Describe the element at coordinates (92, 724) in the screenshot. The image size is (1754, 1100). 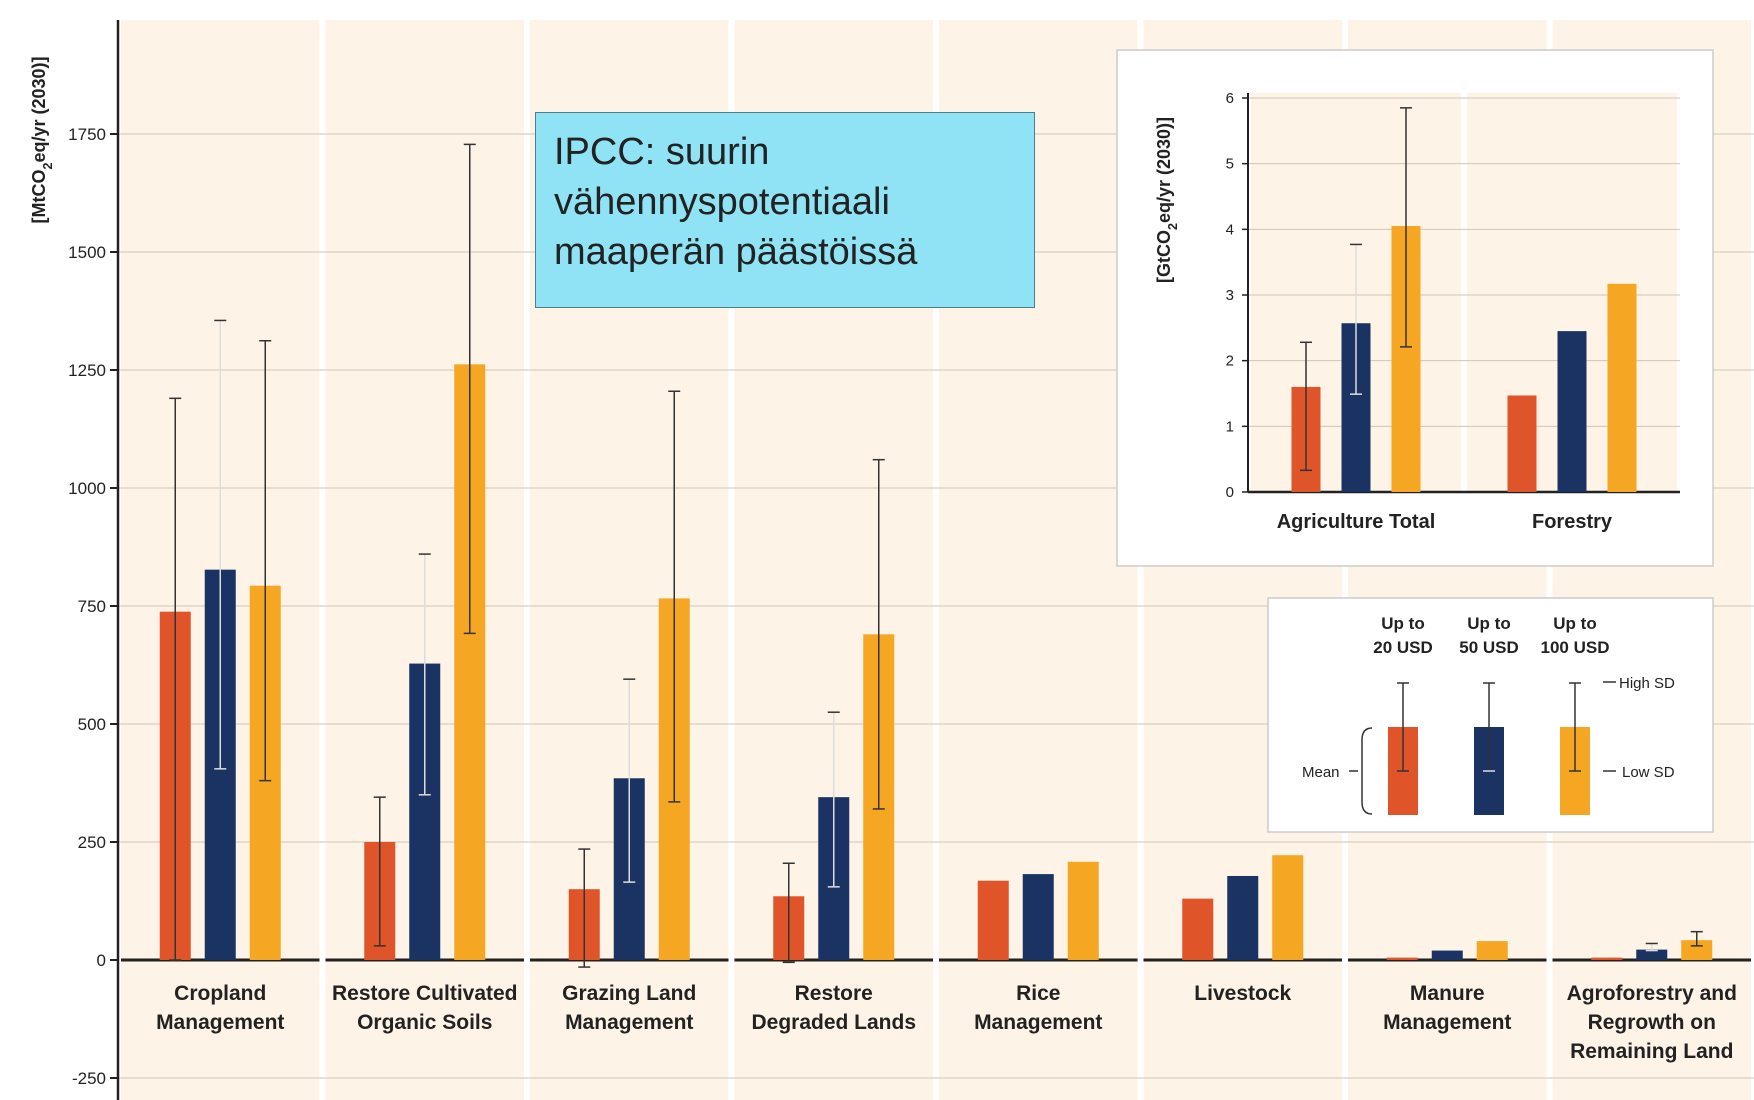
I see `y-tick-label: 500` at that location.